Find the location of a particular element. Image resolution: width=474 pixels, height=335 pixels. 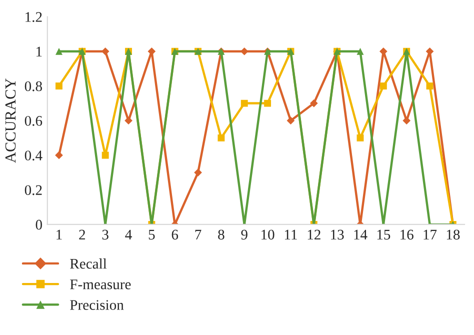

x-tick-label: 14 is located at coordinates (361, 235).